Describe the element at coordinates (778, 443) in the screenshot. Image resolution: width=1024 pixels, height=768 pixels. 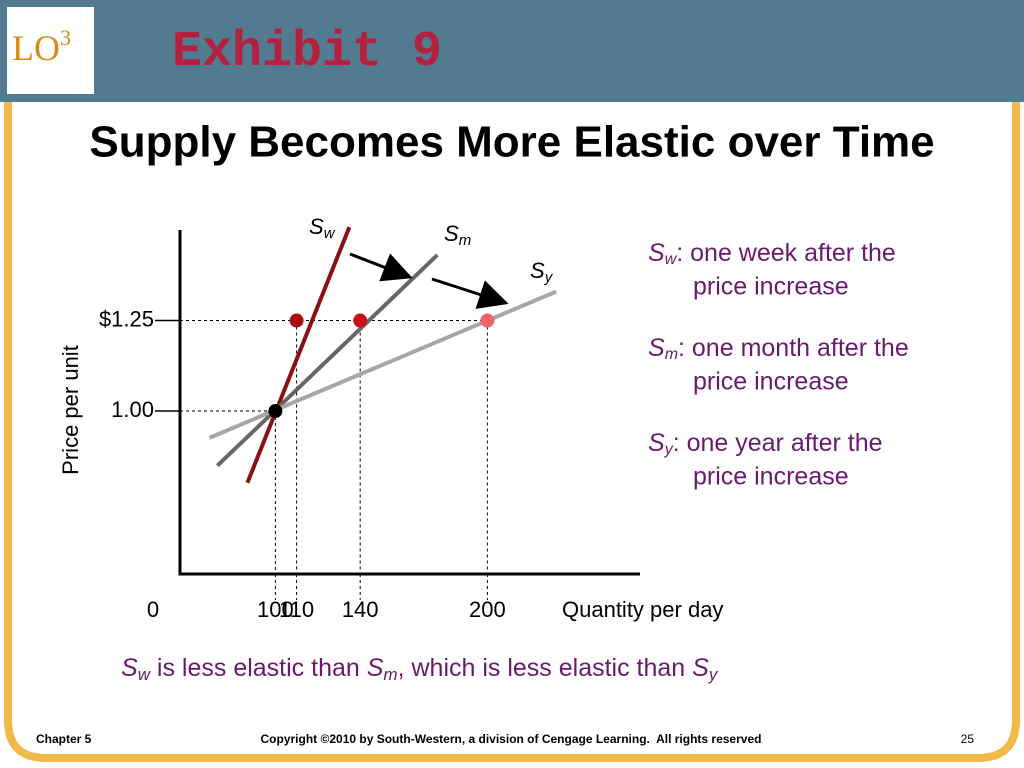
I see `note-text: : one year after the` at that location.